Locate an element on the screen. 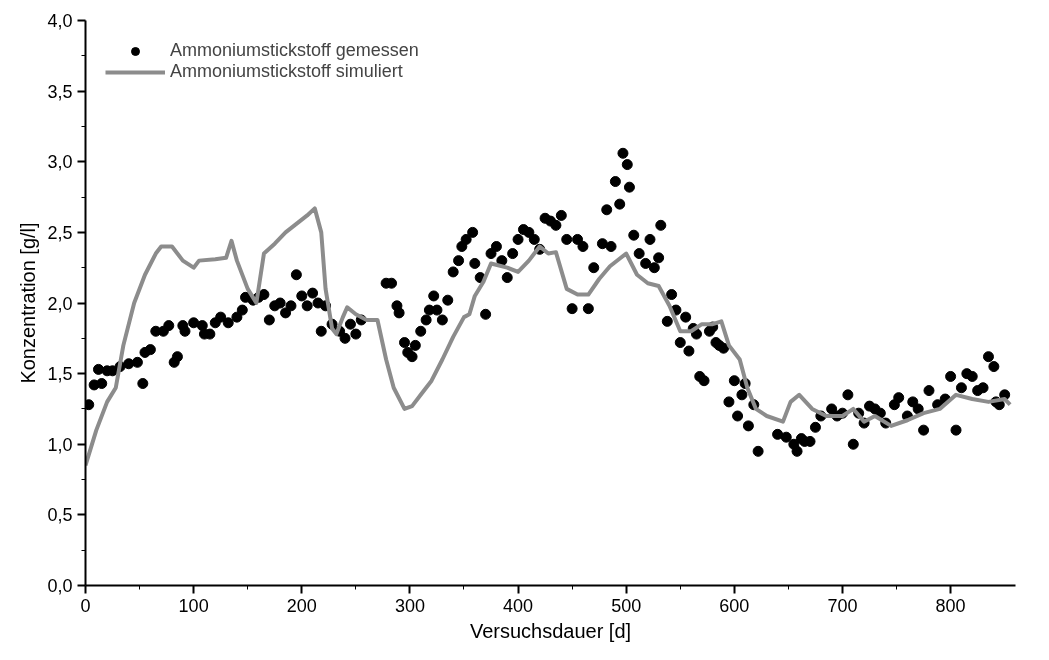 The width and height of the screenshot is (1049, 660). x-tick-label: 700 is located at coordinates (842, 605).